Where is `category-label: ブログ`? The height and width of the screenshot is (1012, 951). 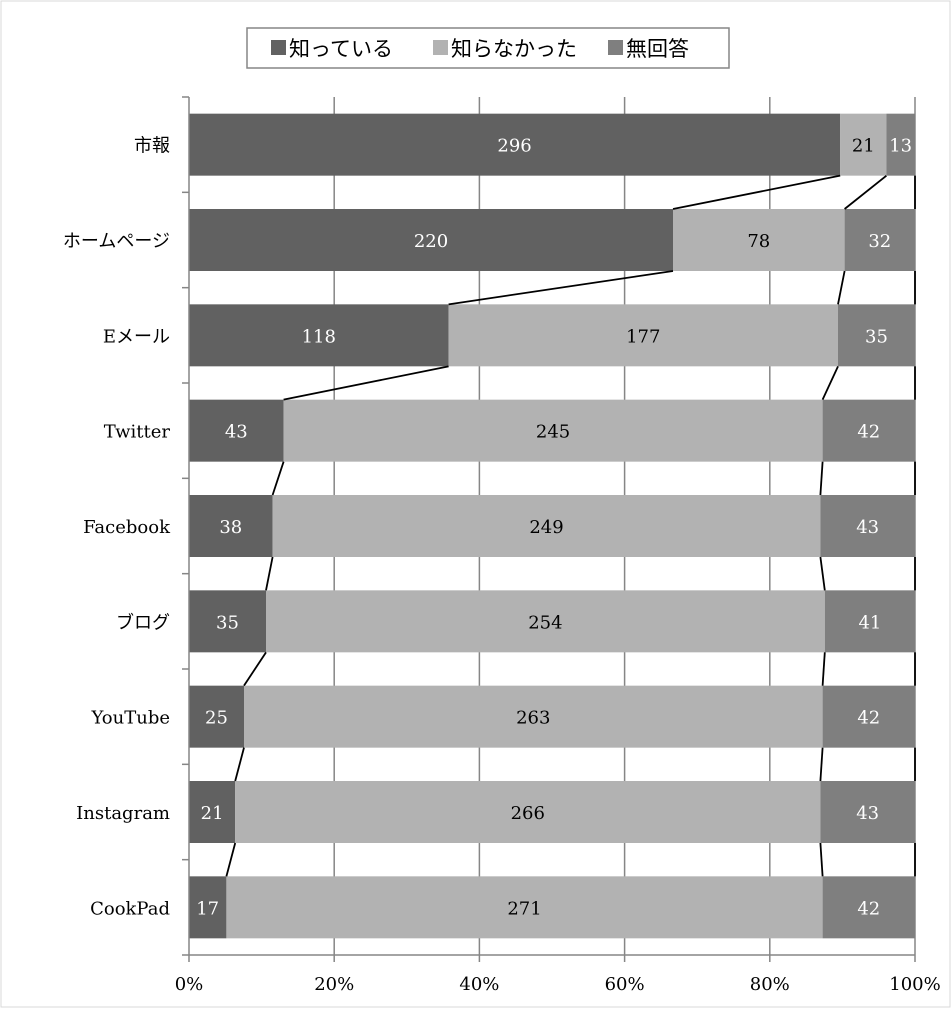 category-label: ブログ is located at coordinates (143, 622).